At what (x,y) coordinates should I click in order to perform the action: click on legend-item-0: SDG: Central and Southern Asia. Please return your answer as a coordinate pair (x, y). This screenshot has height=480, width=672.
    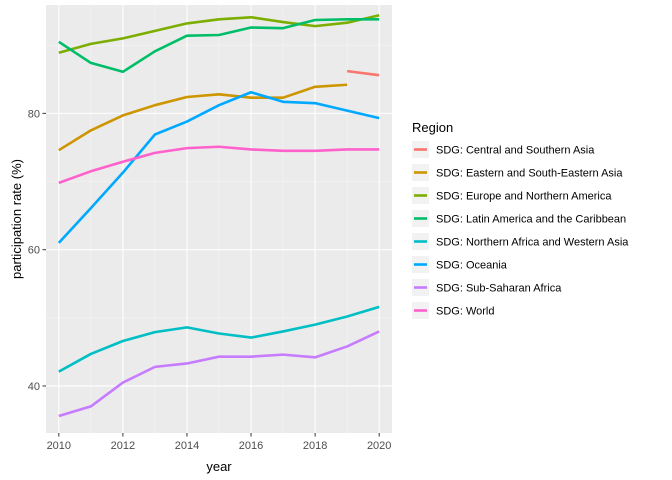
    Looking at the image, I should click on (503, 149).